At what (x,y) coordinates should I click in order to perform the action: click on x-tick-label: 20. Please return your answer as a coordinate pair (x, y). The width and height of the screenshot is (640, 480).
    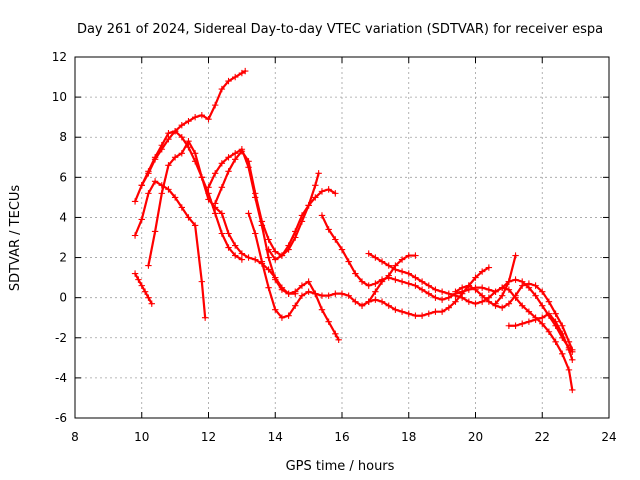
    Looking at the image, I should click on (475, 437).